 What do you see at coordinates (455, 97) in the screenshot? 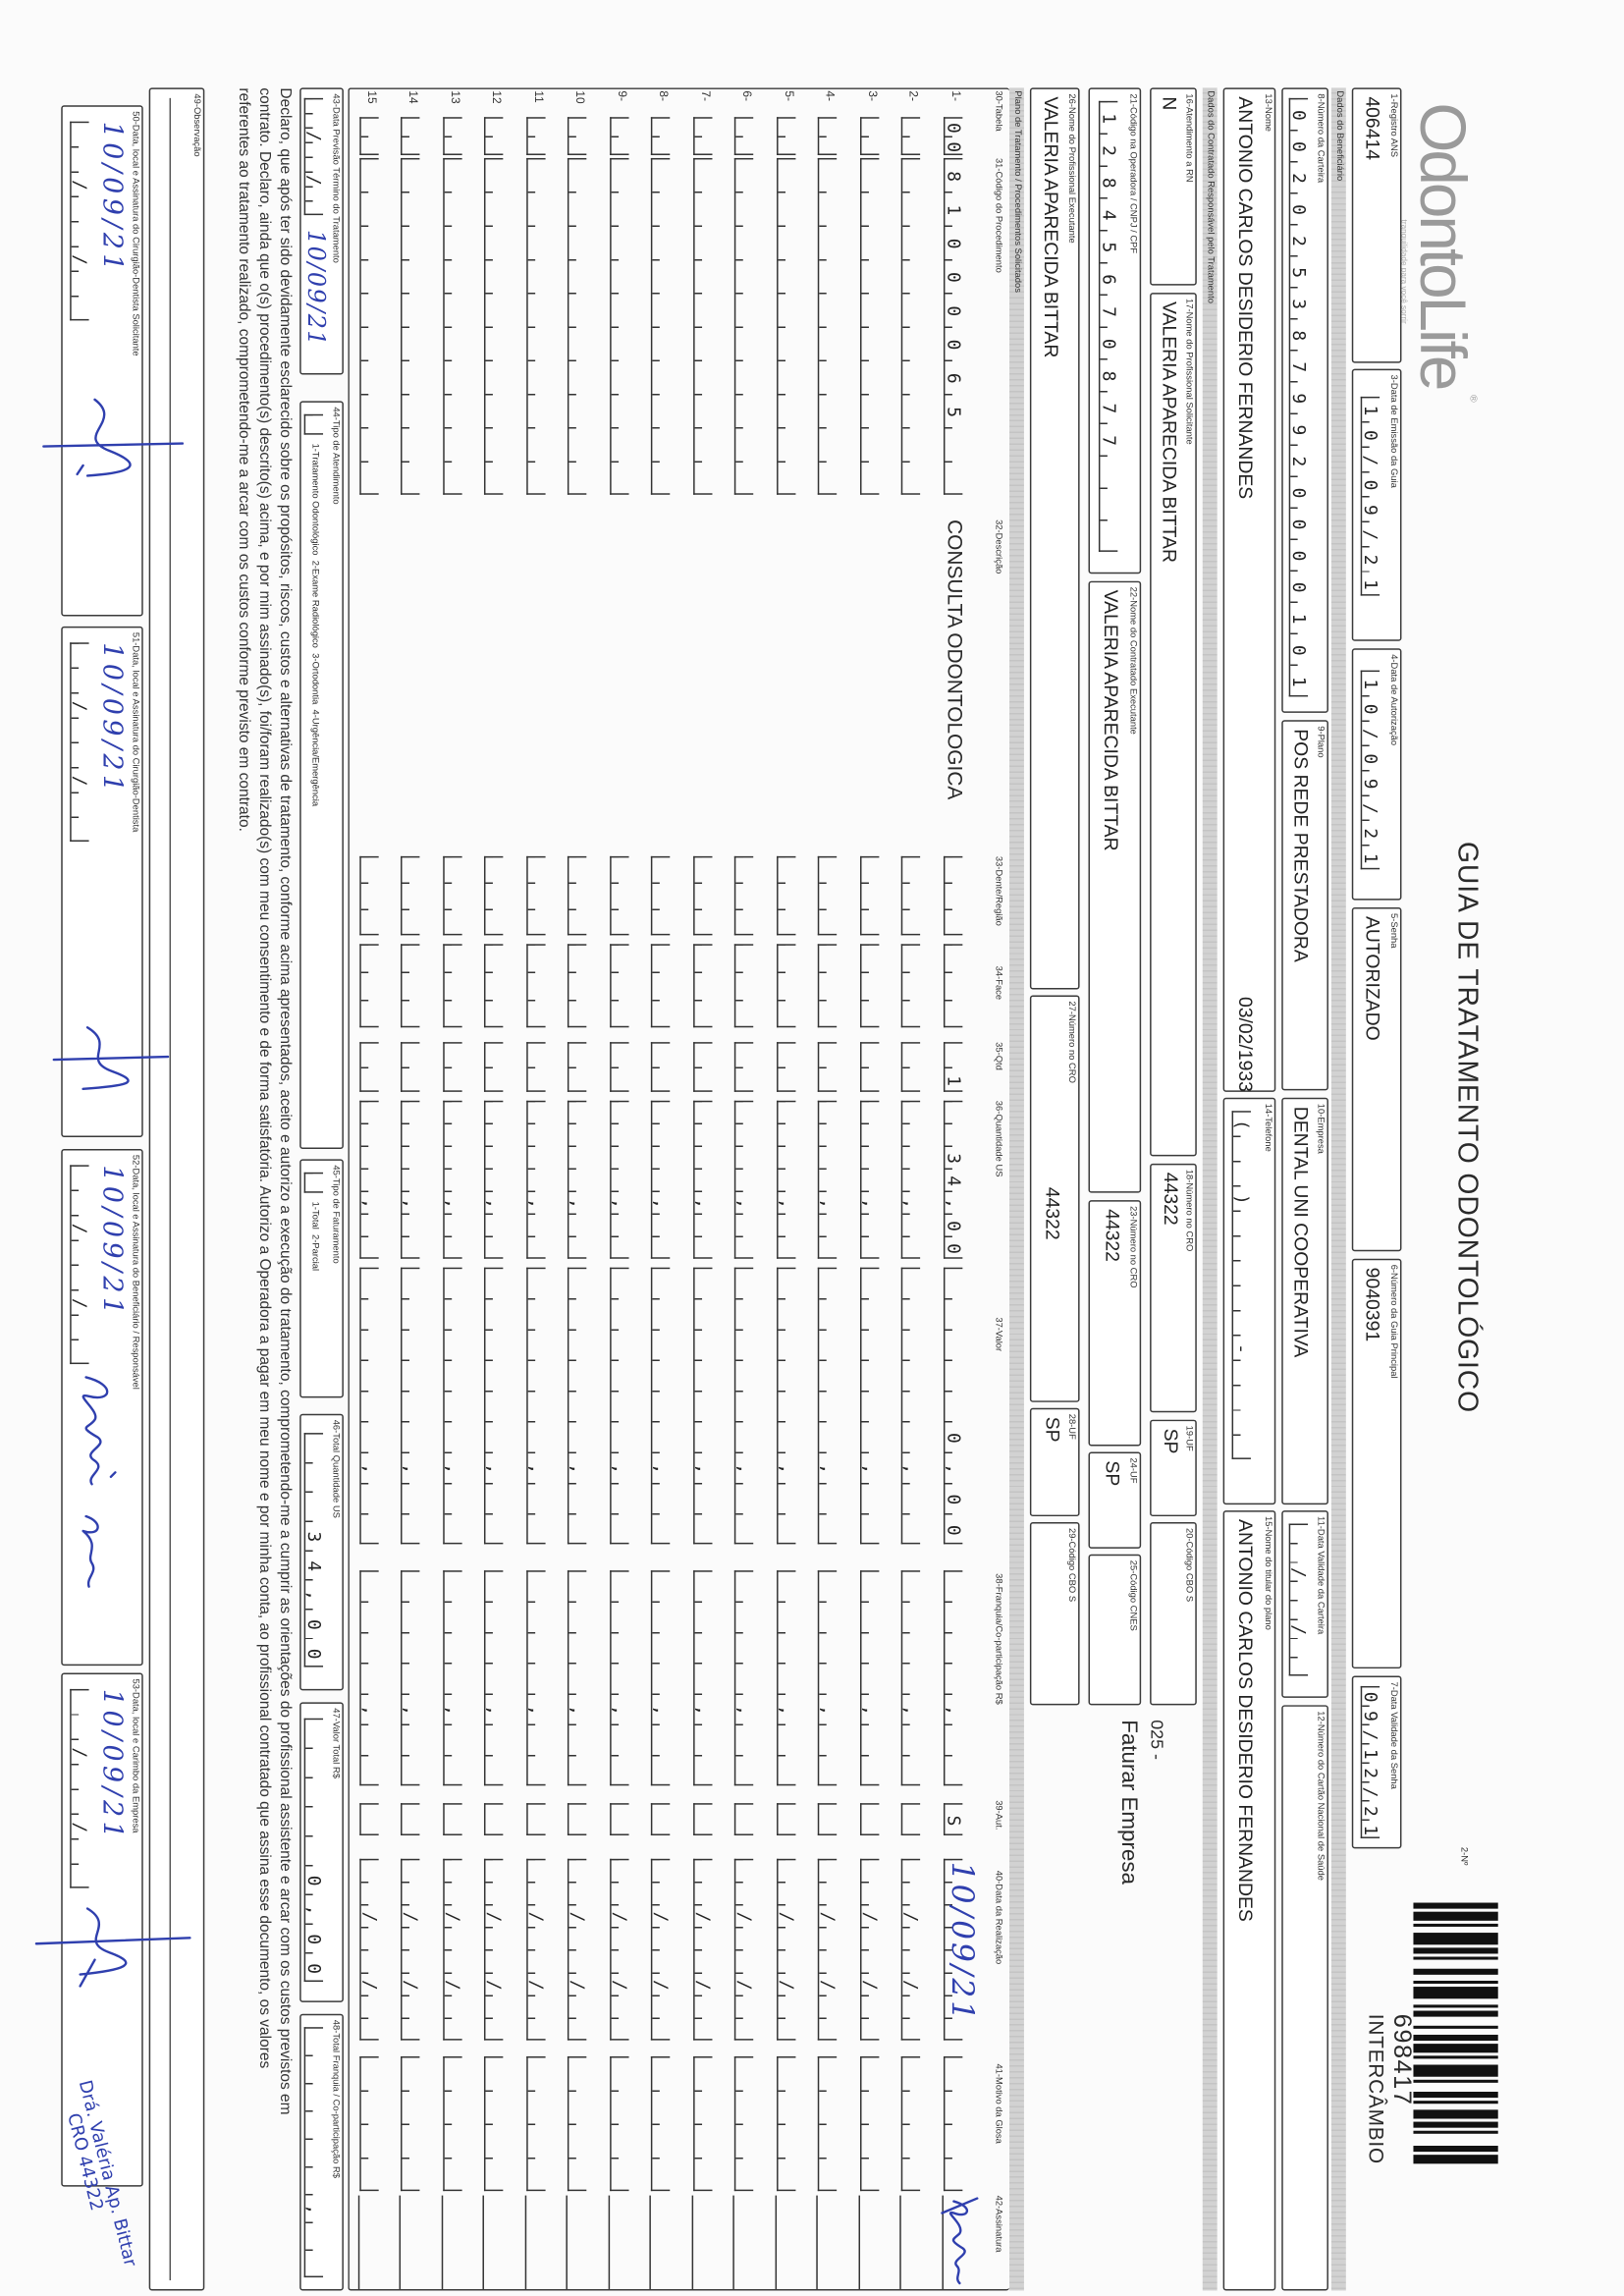
I see `row-number: 13` at bounding box center [455, 97].